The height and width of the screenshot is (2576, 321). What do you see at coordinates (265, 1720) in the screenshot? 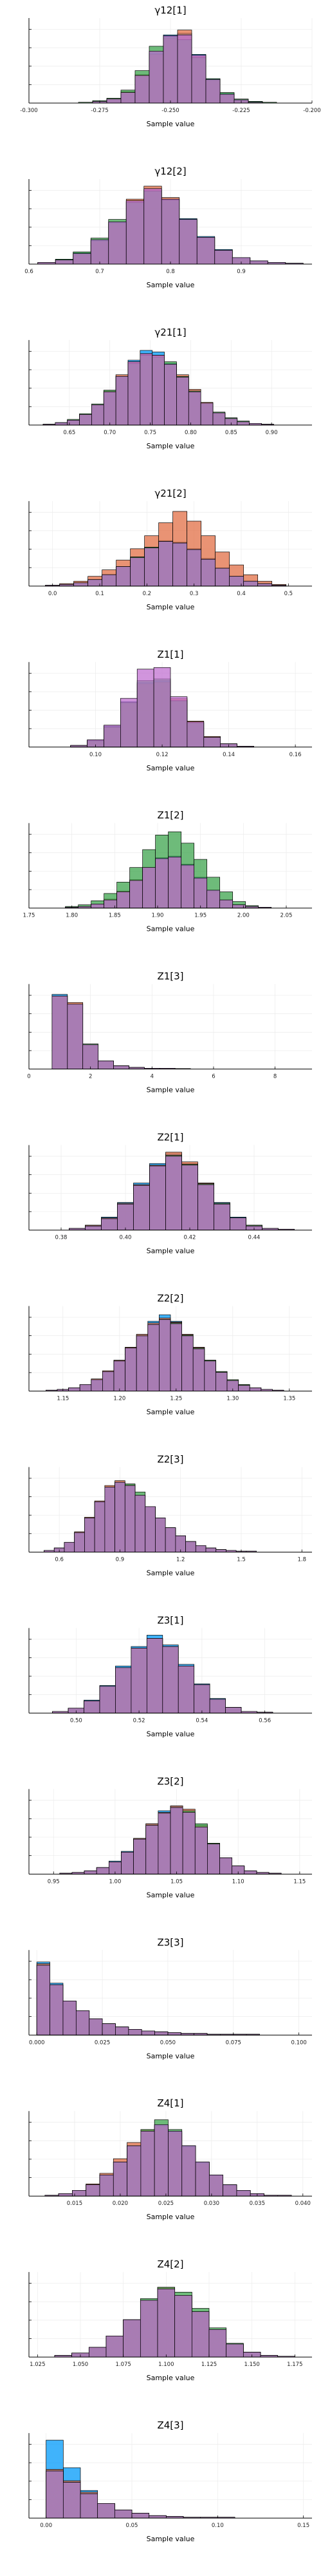
I see `x-tick-label: 0.56` at bounding box center [265, 1720].